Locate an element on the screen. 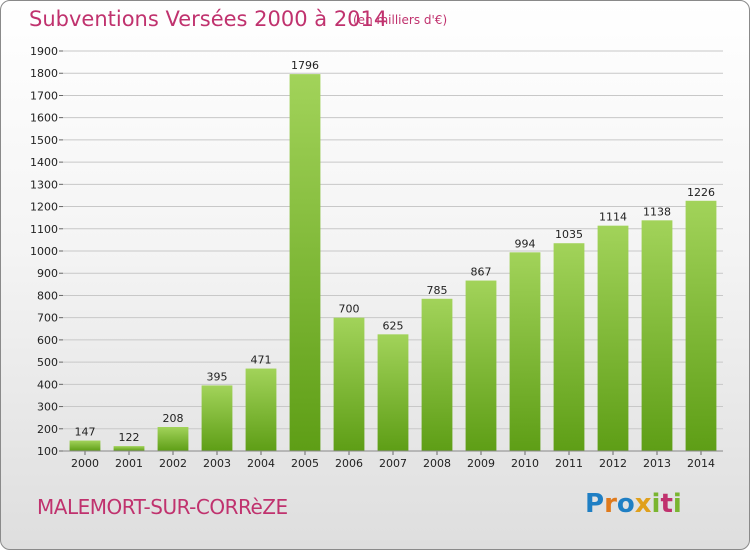 This screenshot has width=750, height=550. city-name: MALEMORT-SUR-CORRèZE is located at coordinates (162, 507).